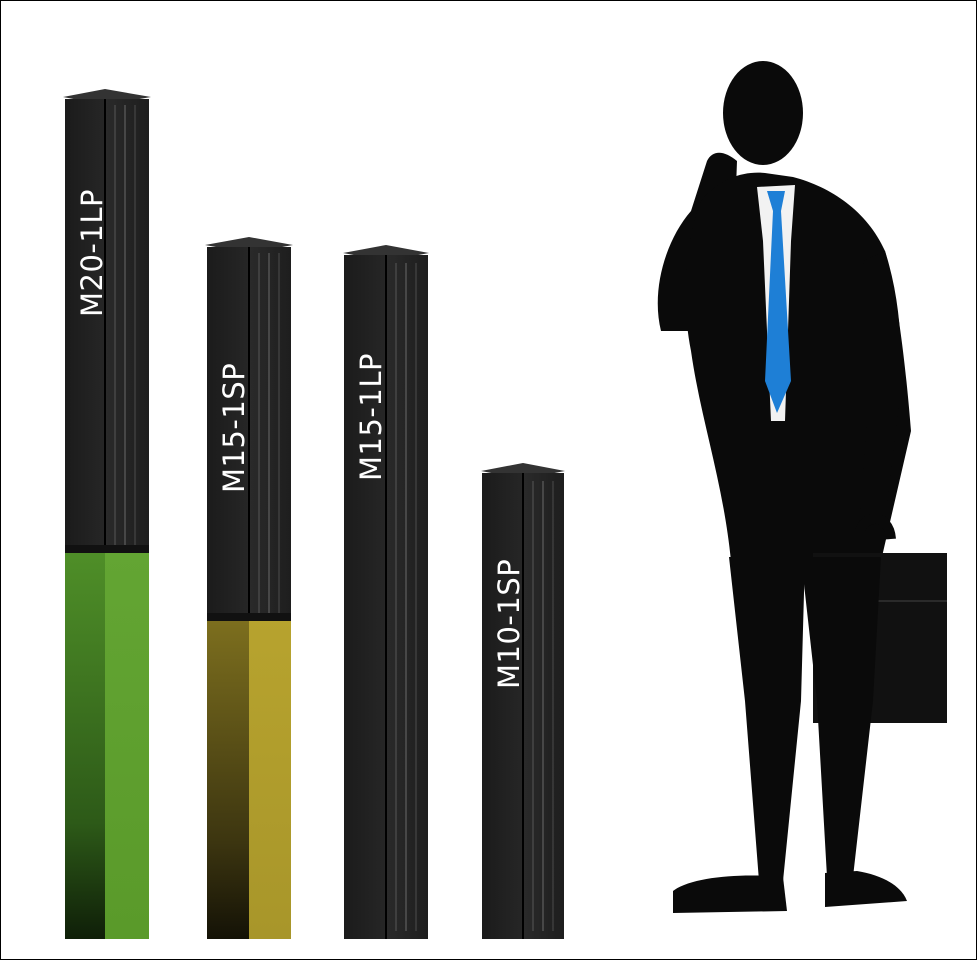 The image size is (979, 962). Describe the element at coordinates (798, 366) in the screenshot. I see `jacket` at that location.